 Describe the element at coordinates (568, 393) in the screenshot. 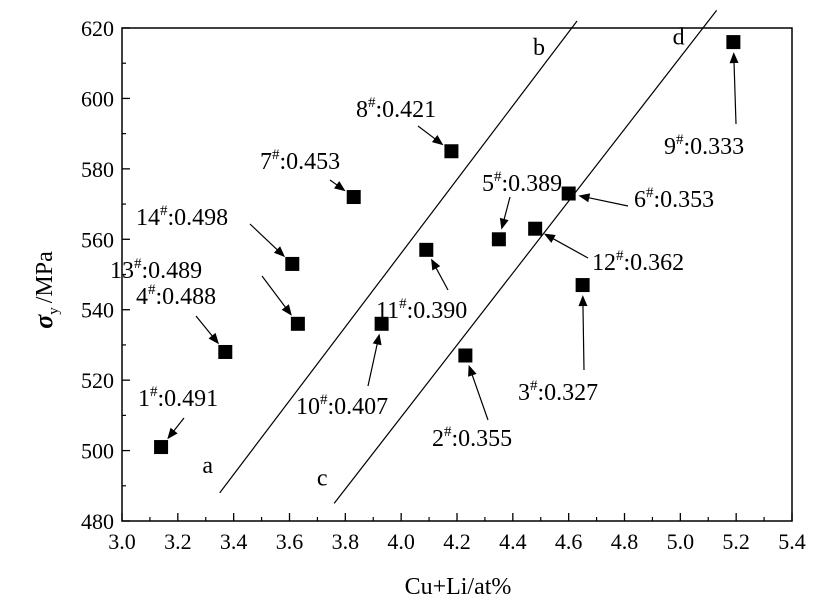

I see `point-label-value: :0.327` at that location.